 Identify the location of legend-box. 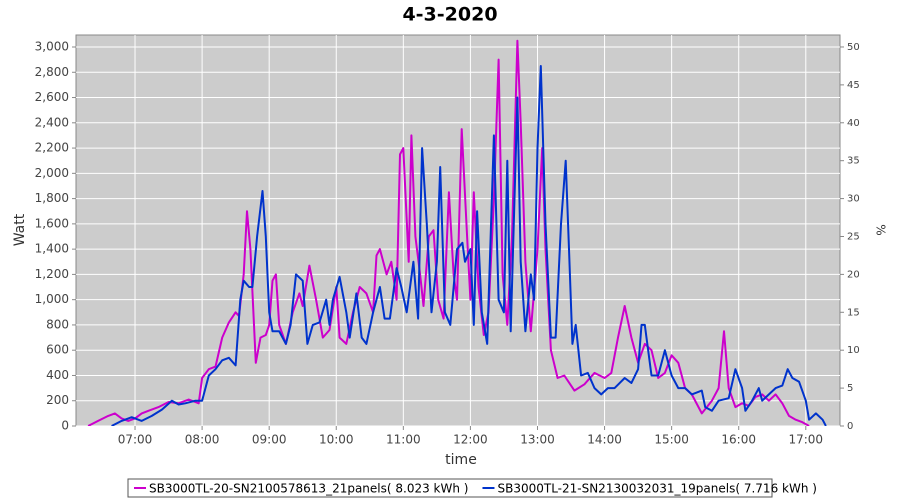
(450, 488).